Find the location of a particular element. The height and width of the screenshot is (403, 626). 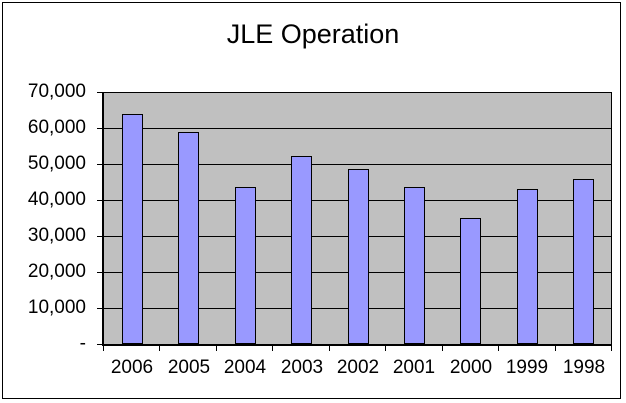

x-axis-line is located at coordinates (357, 345).